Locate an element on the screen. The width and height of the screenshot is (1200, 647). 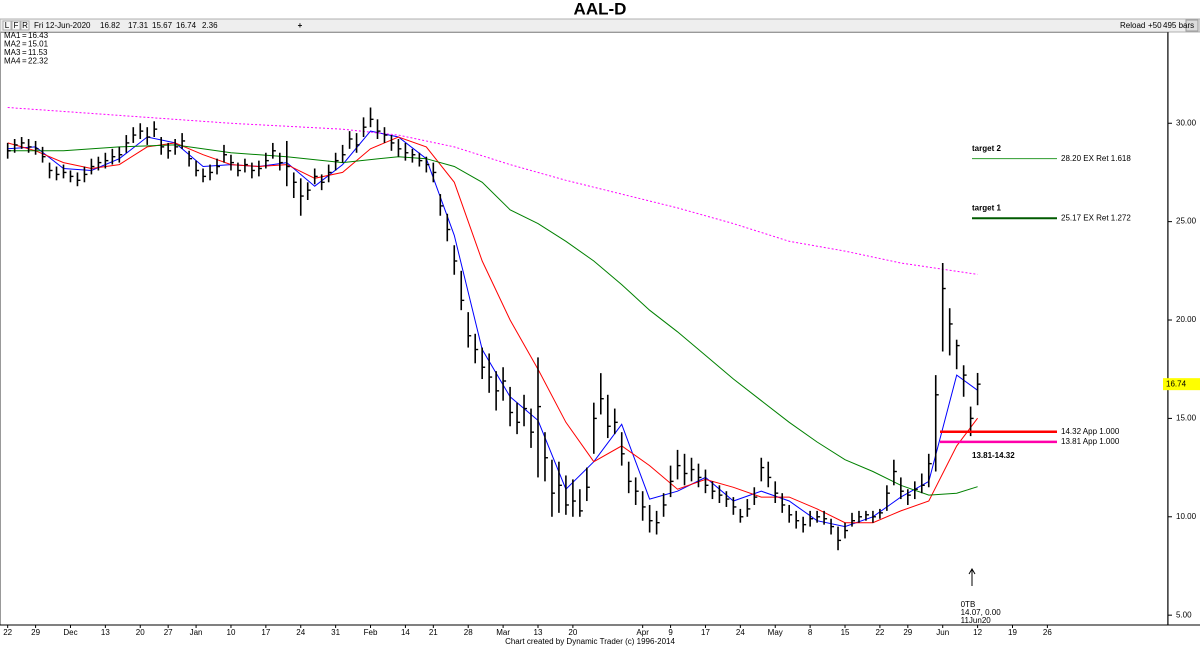
header-close: 16.74 is located at coordinates (186, 25).